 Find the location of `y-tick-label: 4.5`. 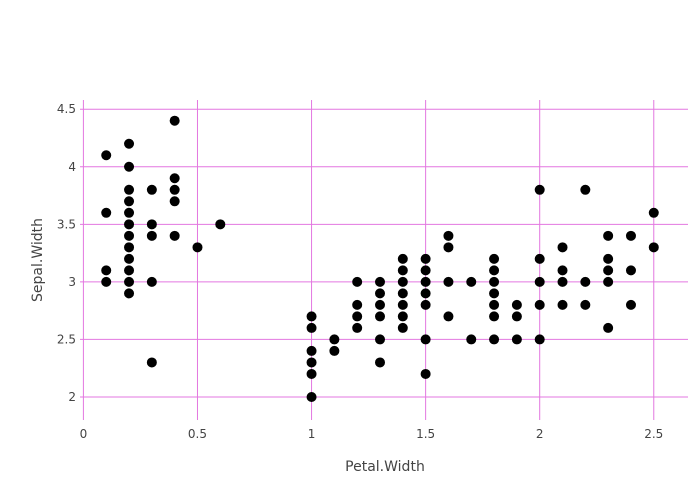

y-tick-label: 4.5 is located at coordinates (66, 109).